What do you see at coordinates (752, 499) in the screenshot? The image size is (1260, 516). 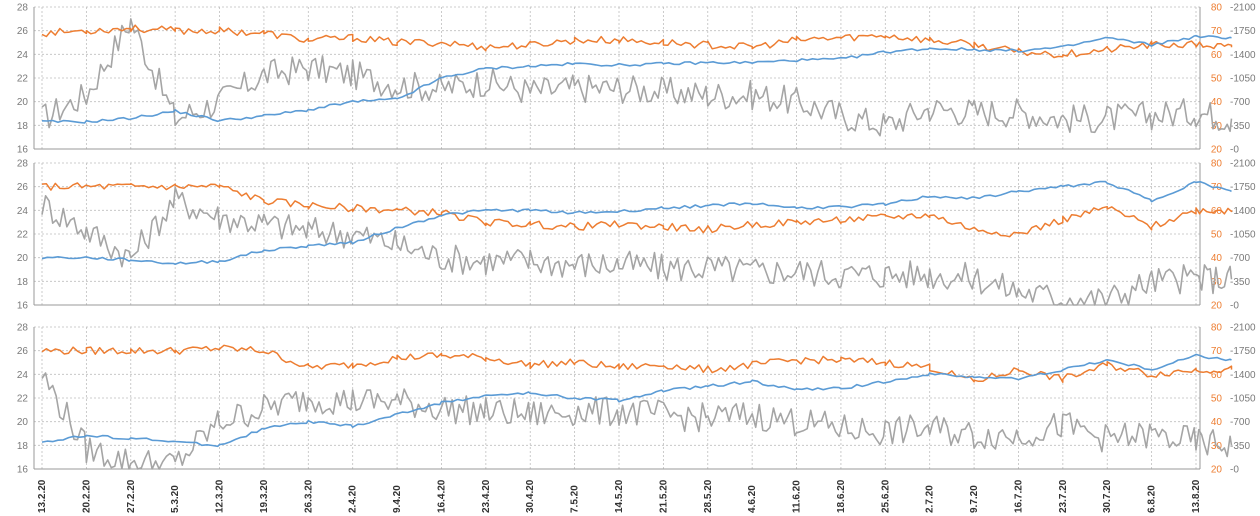 I see `x-axis-date-label: 4.6.20` at bounding box center [752, 499].